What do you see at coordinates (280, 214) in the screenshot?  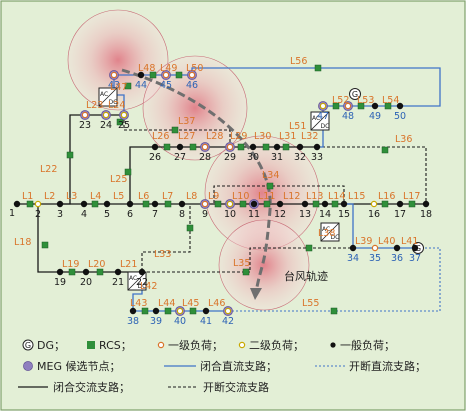 I see `bus-label: 12` at bounding box center [280, 214].